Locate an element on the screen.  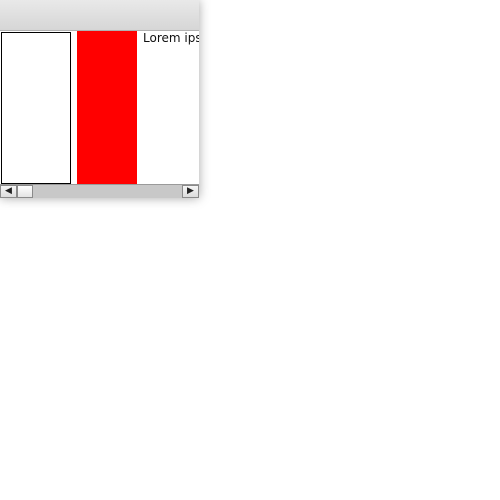
red-box is located at coordinates (107, 107).